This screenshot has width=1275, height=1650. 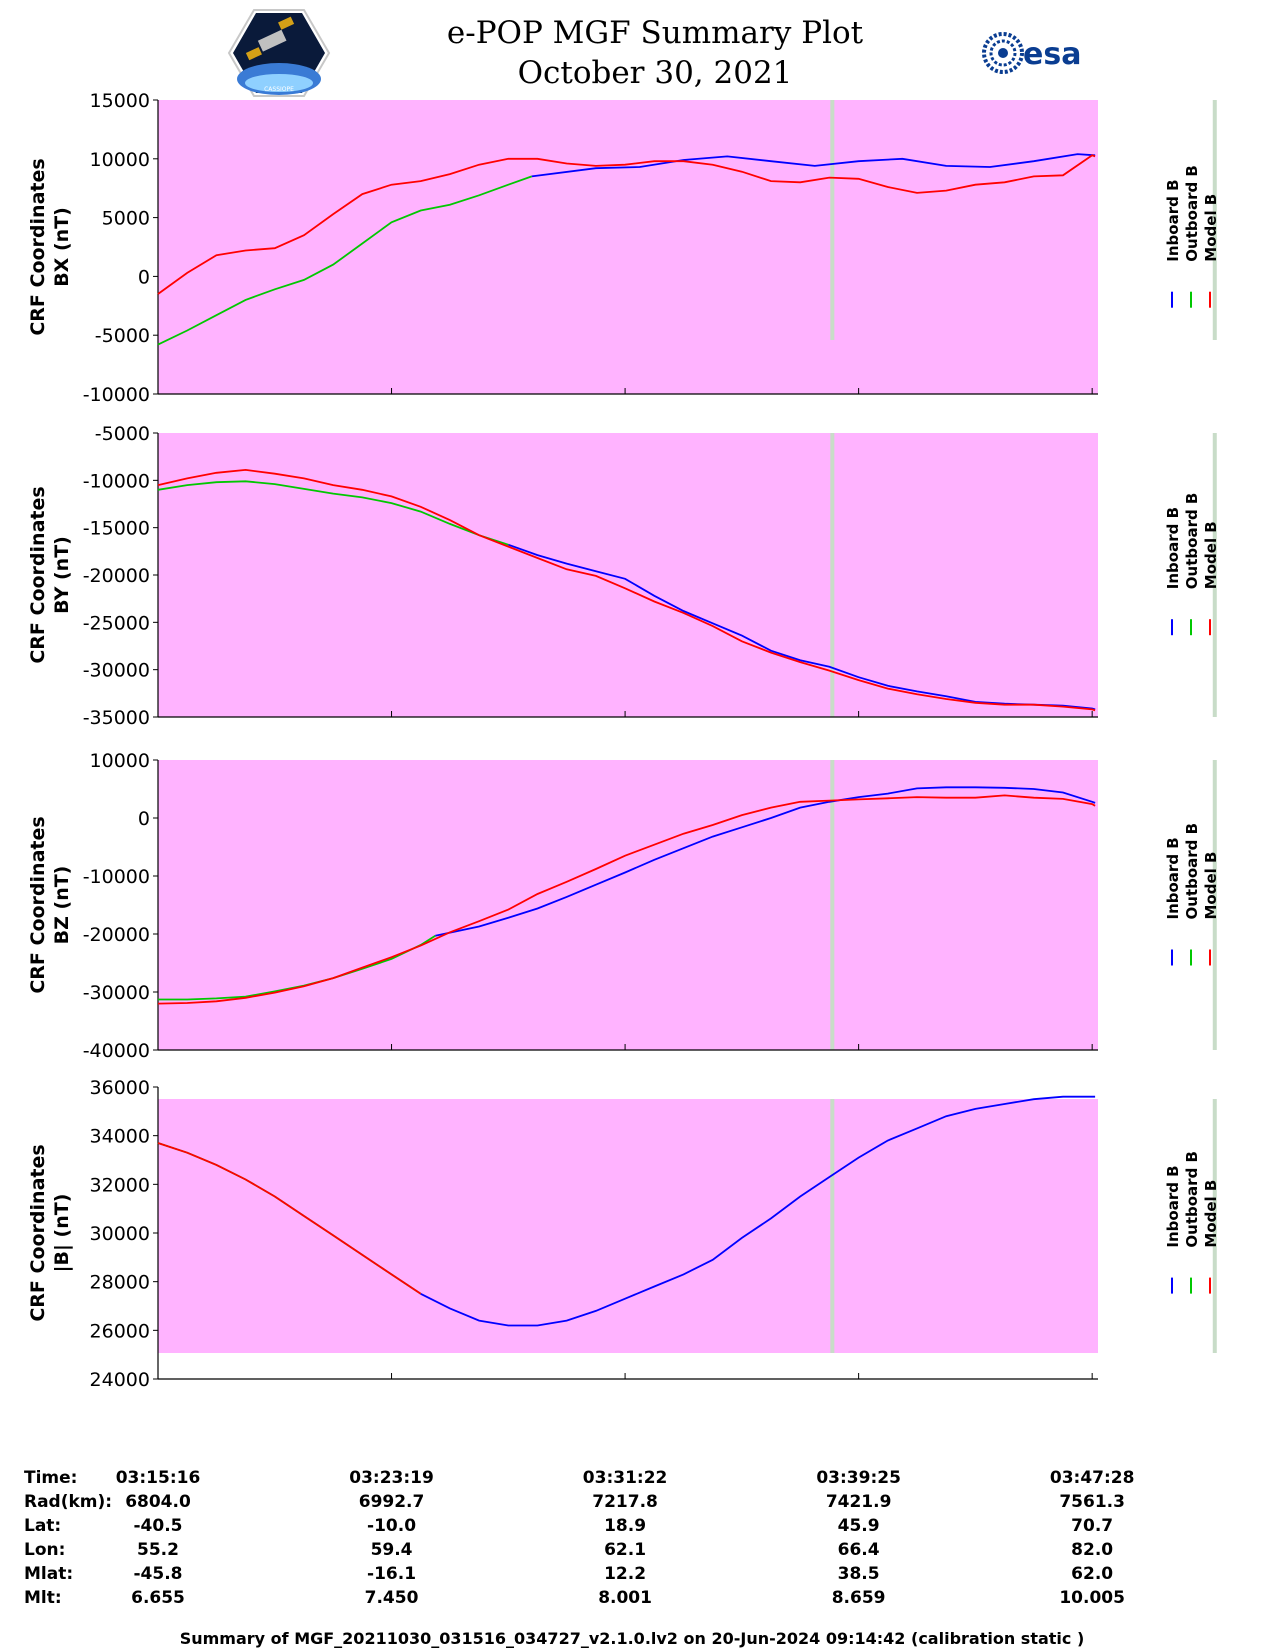 I want to click on ephemeris-row-label: Lon:, so click(x=44, y=1550).